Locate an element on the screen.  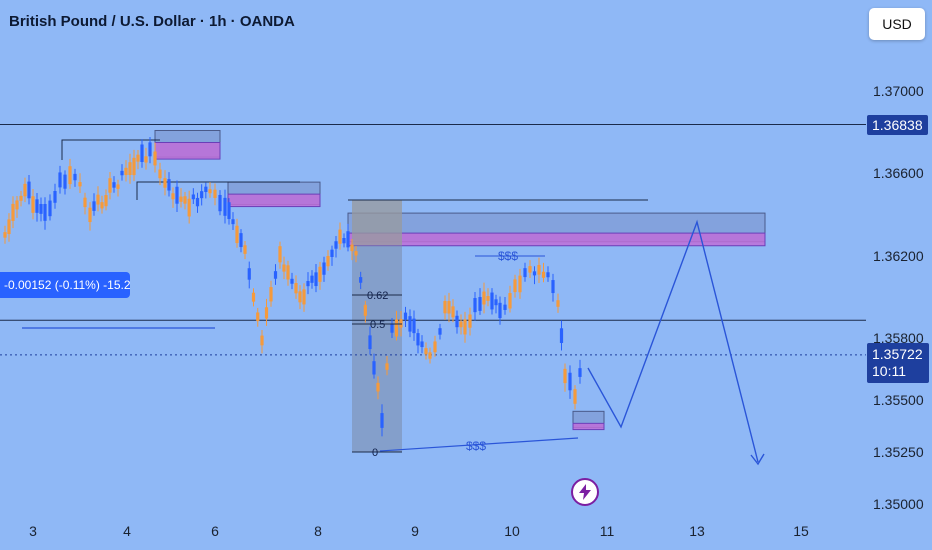
y-tick-label: 1.35500 is located at coordinates (898, 400).